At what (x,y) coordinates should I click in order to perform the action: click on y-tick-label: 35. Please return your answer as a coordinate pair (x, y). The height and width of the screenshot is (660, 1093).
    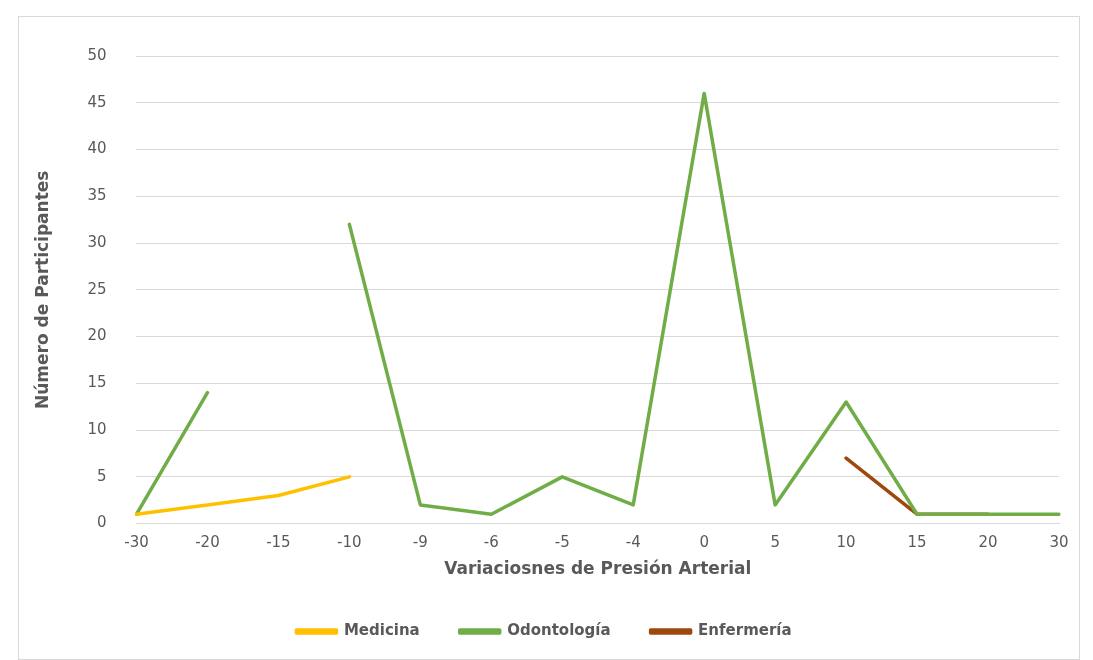
    Looking at the image, I should click on (97, 195).